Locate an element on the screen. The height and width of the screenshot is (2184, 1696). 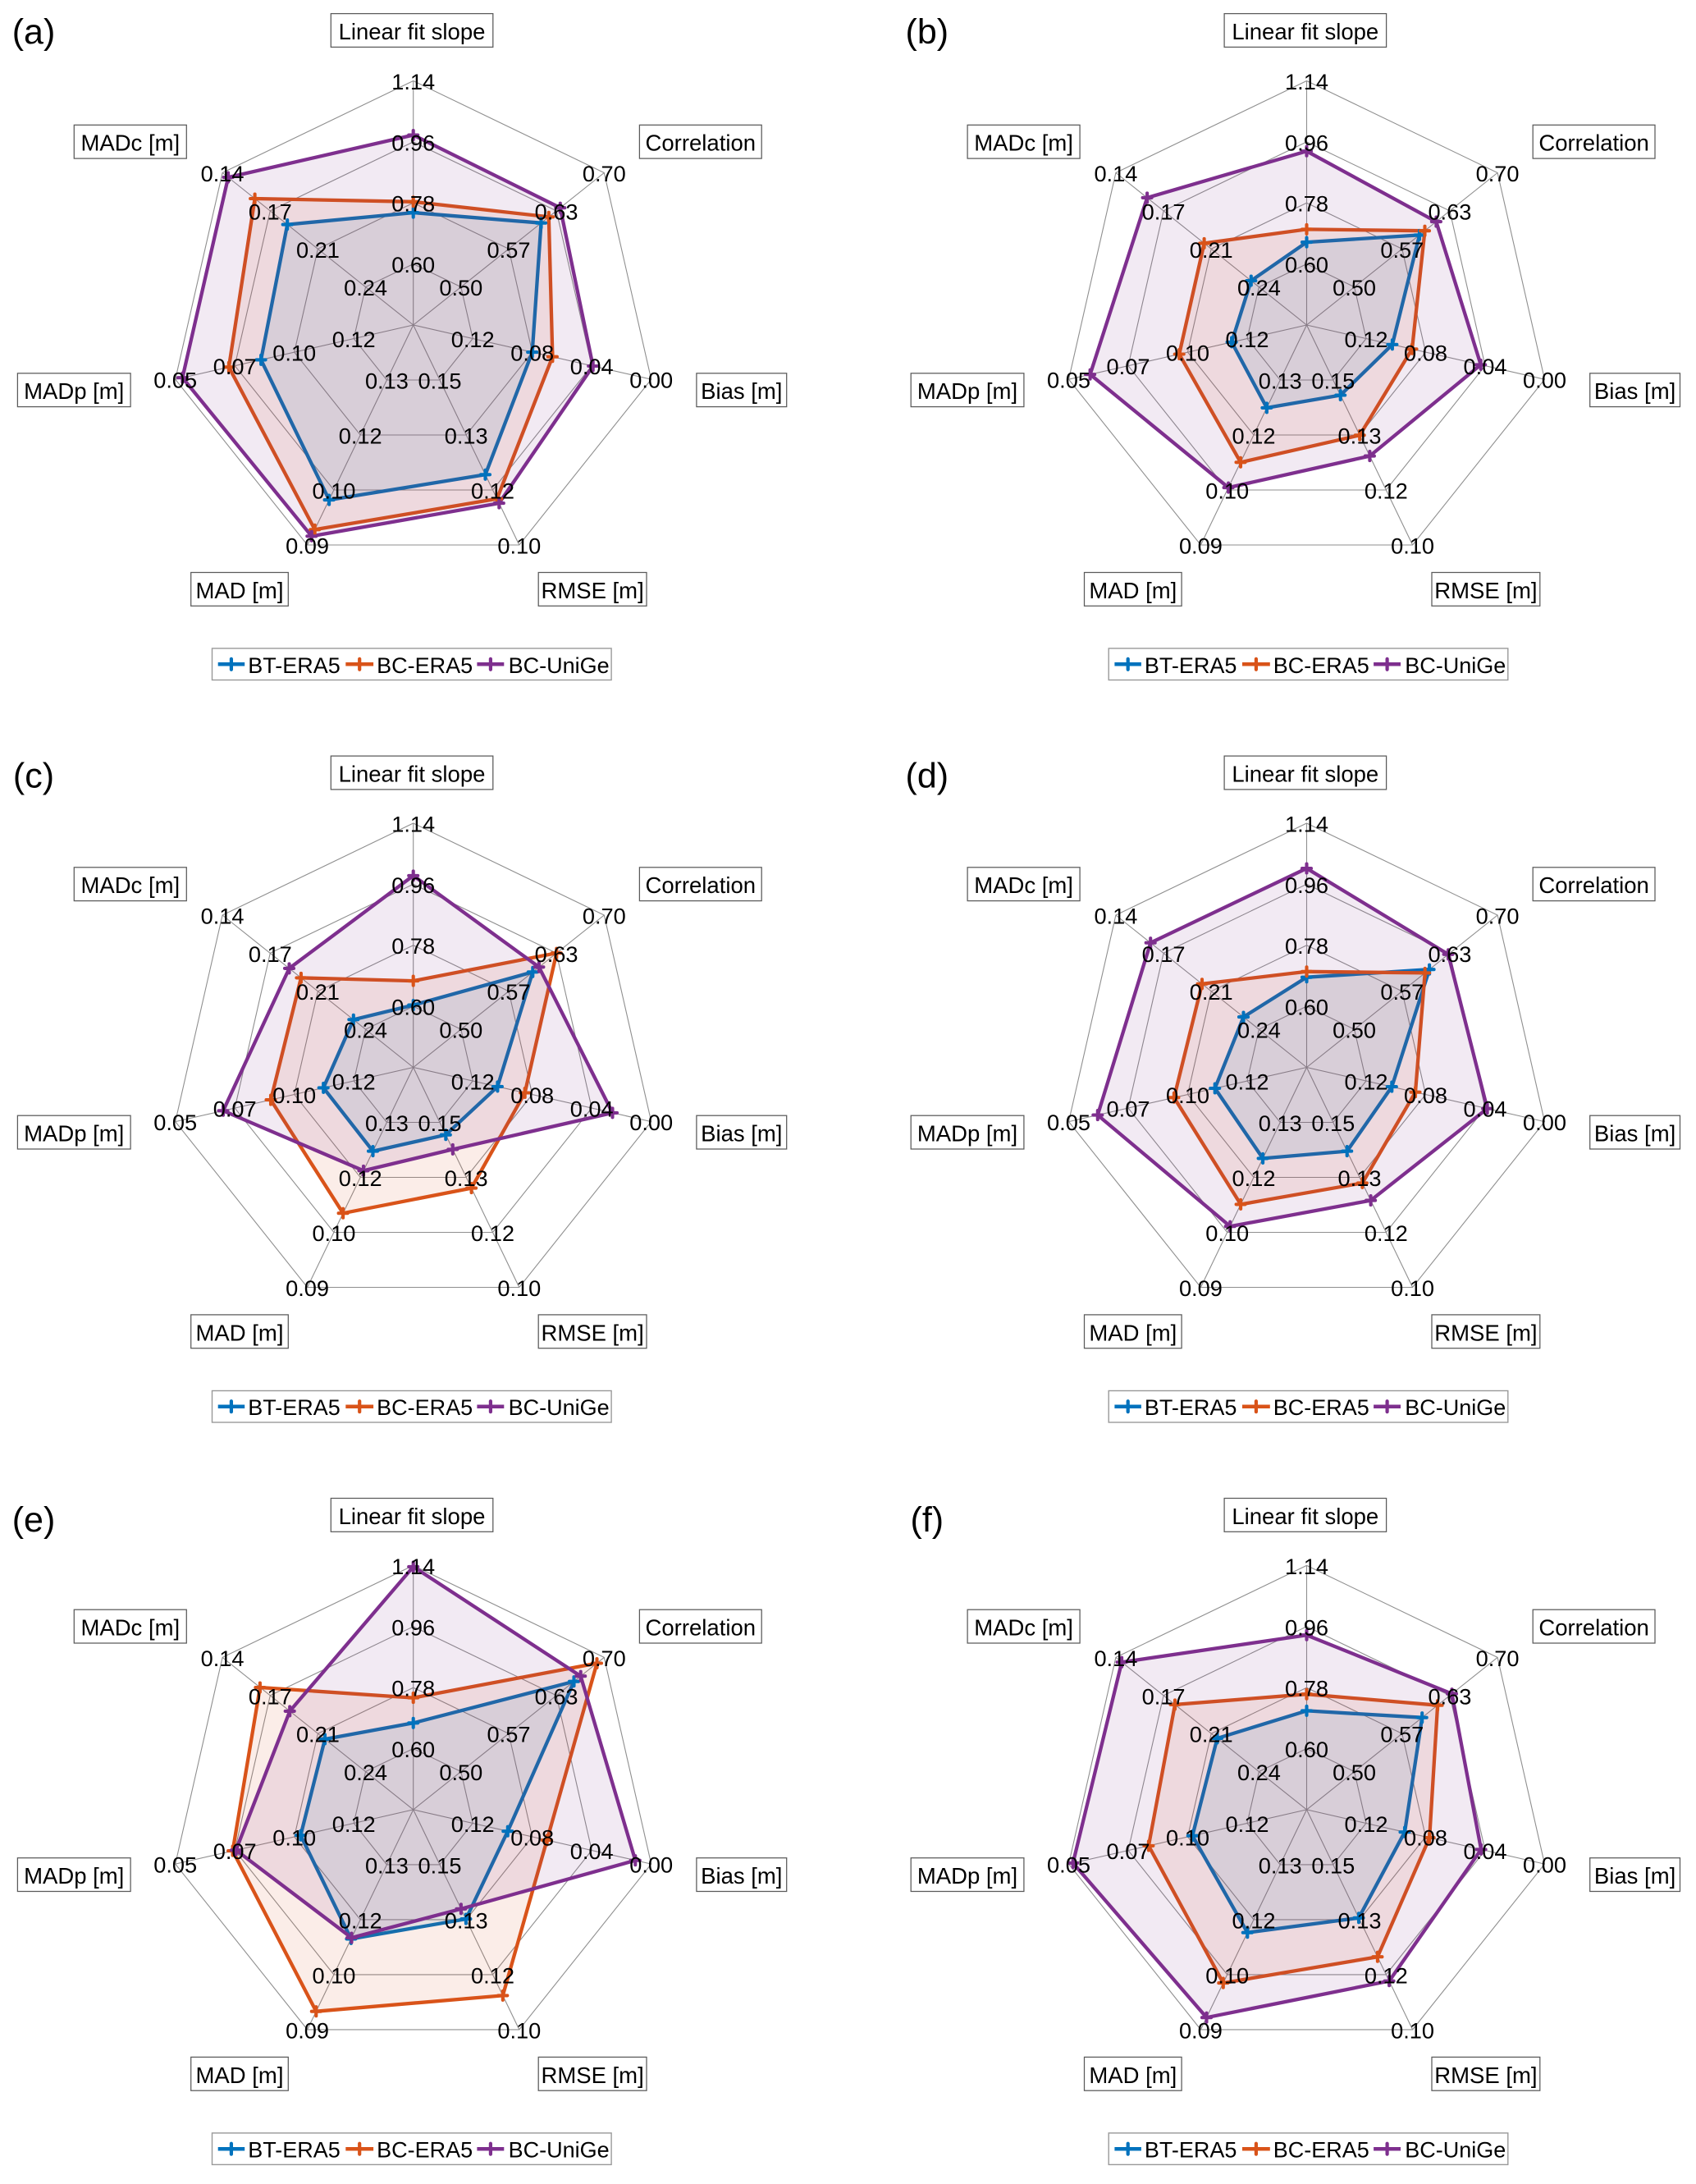
svg-text: Linear fit slope is located at coordinates (1305, 1516).